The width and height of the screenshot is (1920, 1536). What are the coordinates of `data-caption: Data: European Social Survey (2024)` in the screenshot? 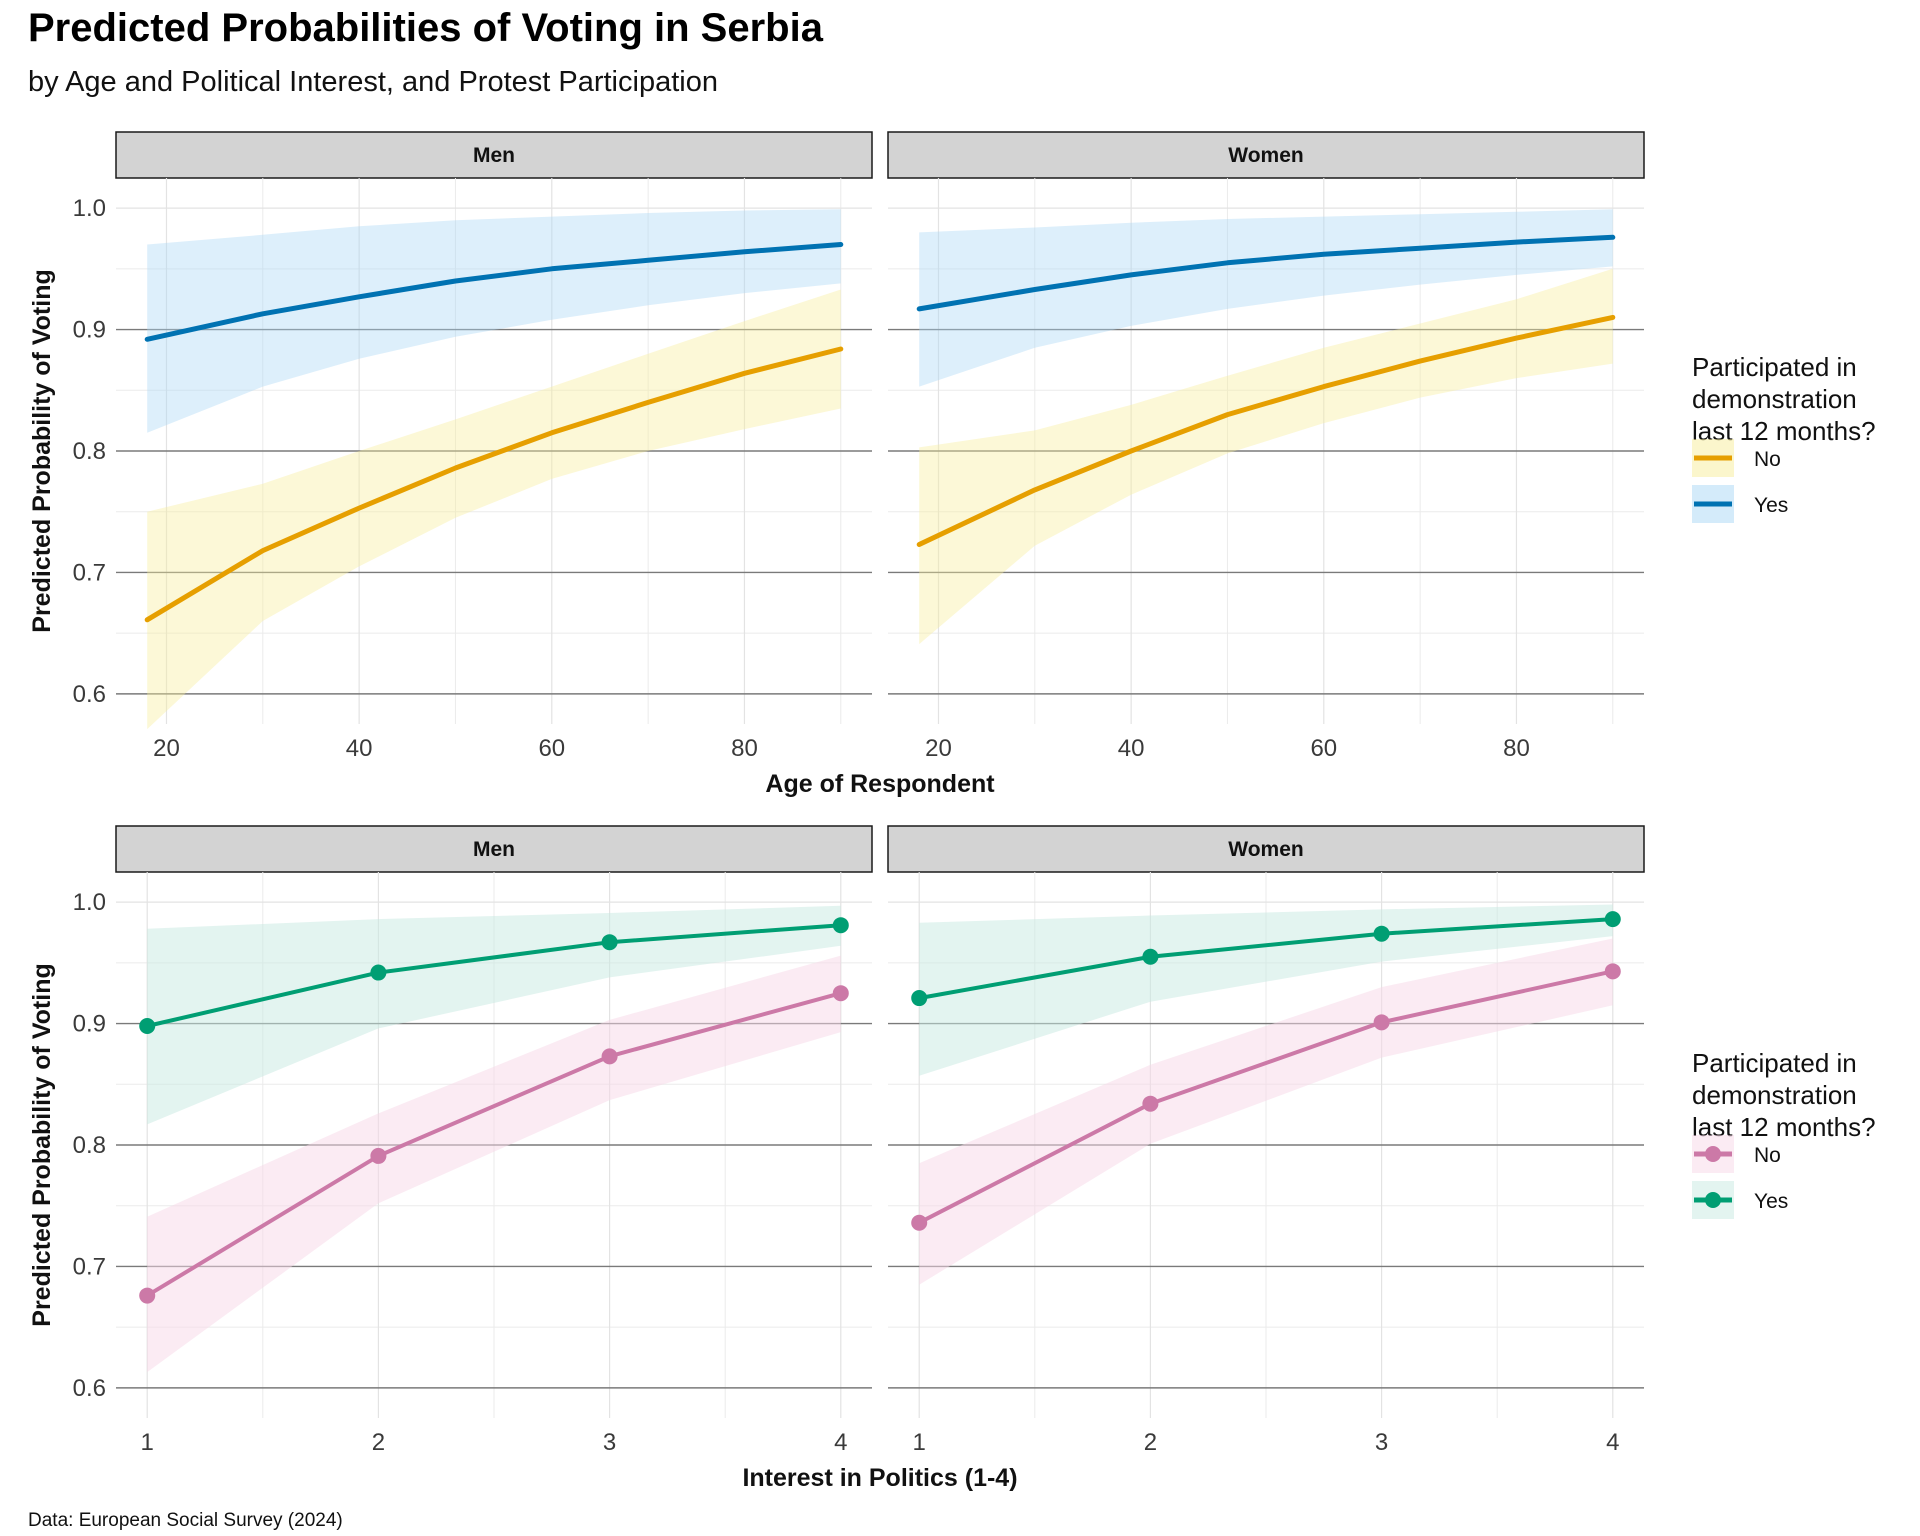 It's located at (185, 1520).